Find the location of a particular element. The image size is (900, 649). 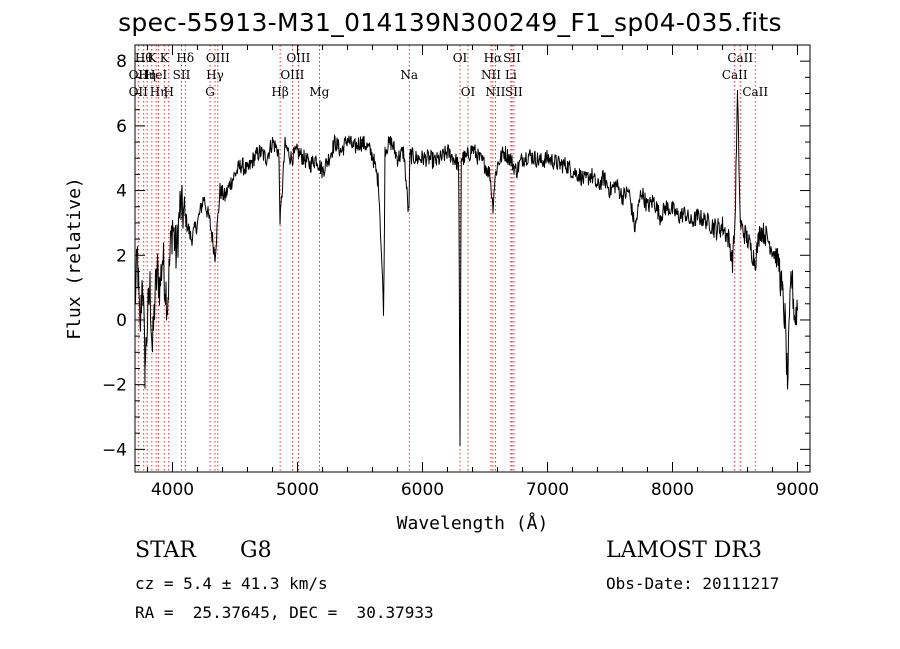

emission-line-label: Hβ is located at coordinates (279, 92).